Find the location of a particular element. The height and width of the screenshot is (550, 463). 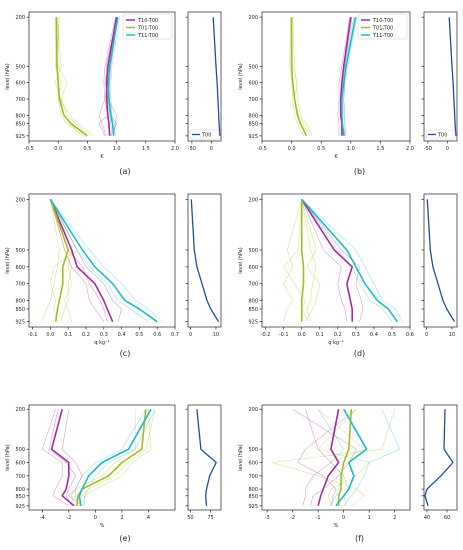

panel-caption: (f) is located at coordinates (359, 538).